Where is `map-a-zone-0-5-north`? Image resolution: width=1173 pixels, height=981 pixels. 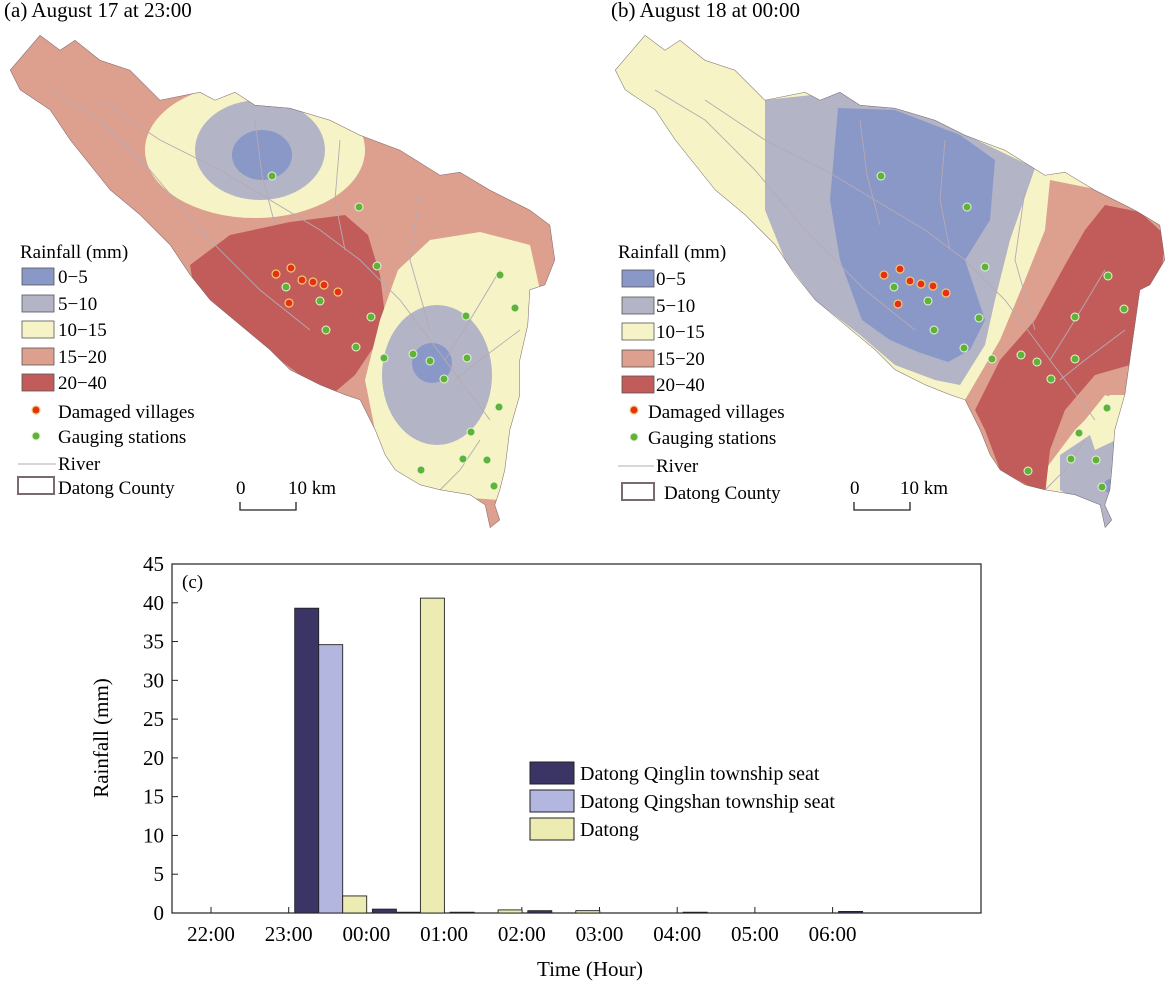
map-a-zone-0-5-north is located at coordinates (262, 155).